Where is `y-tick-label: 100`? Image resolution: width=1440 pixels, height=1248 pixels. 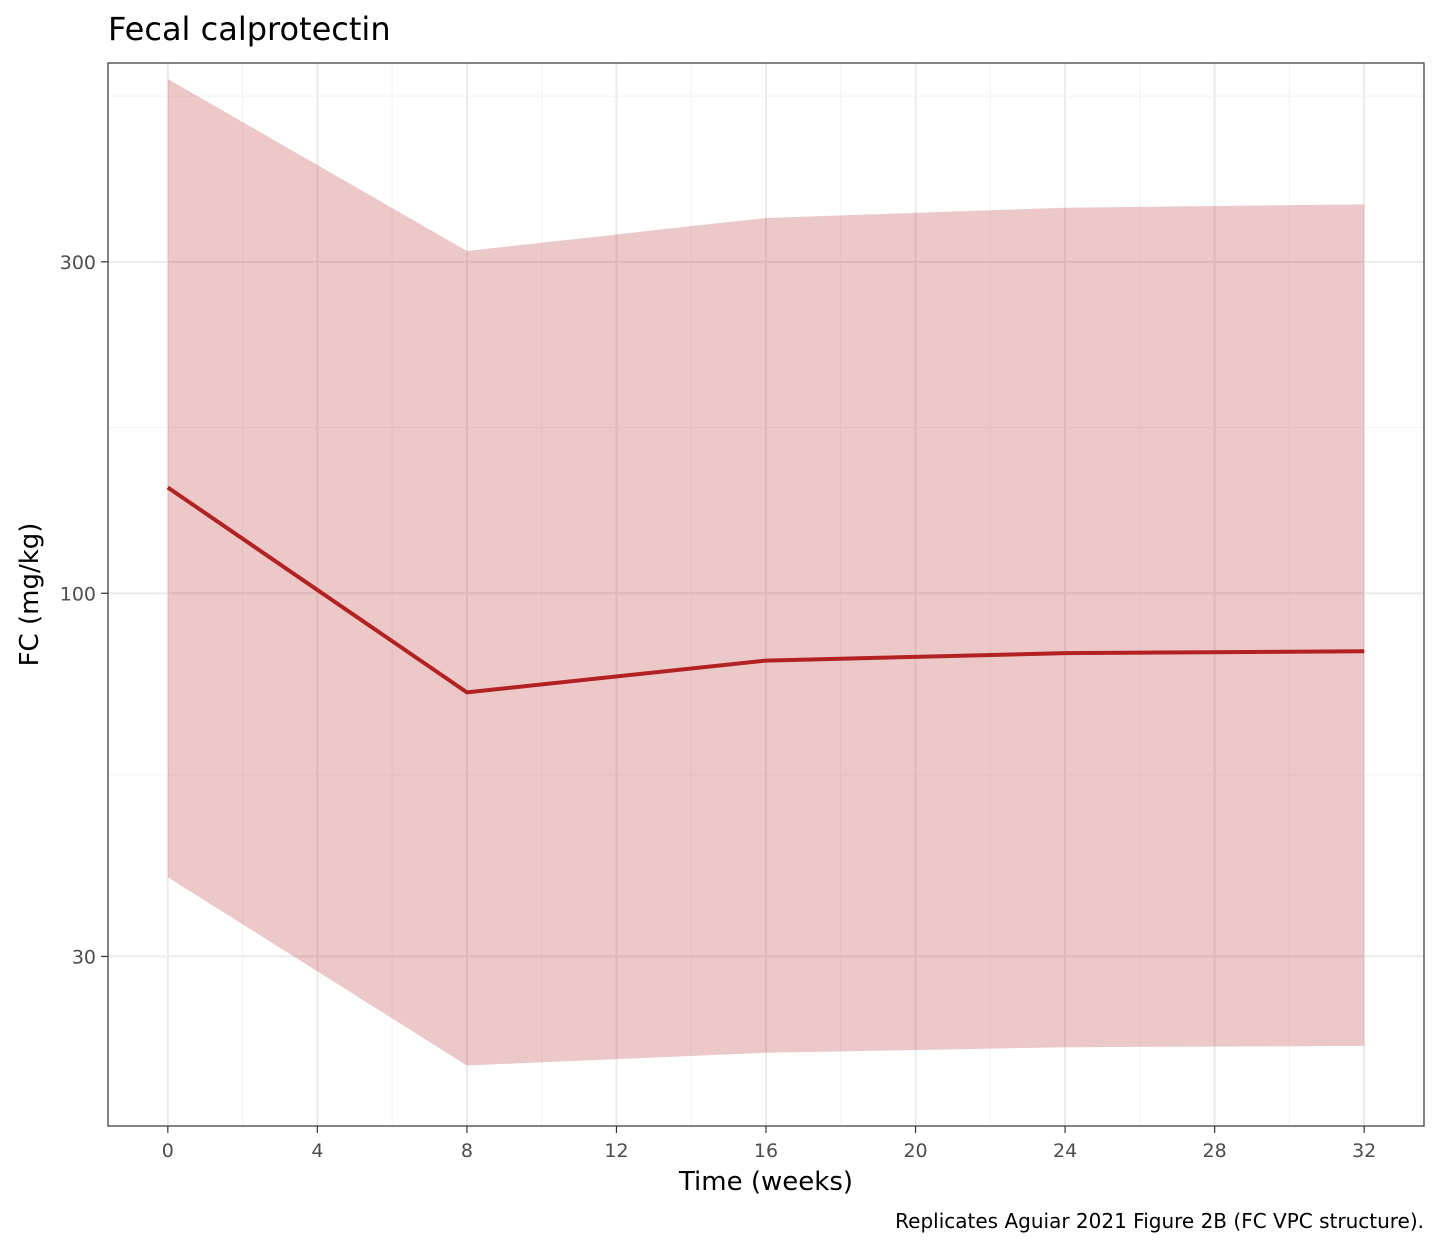
y-tick-label: 100 is located at coordinates (78, 594).